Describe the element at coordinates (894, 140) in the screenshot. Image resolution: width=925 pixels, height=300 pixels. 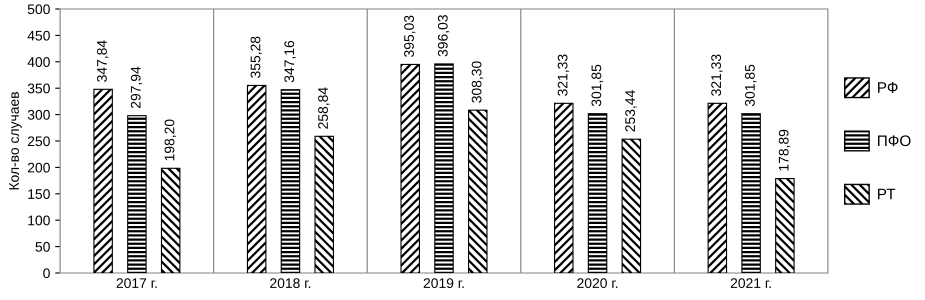
I see `legend-label: ПФО` at that location.